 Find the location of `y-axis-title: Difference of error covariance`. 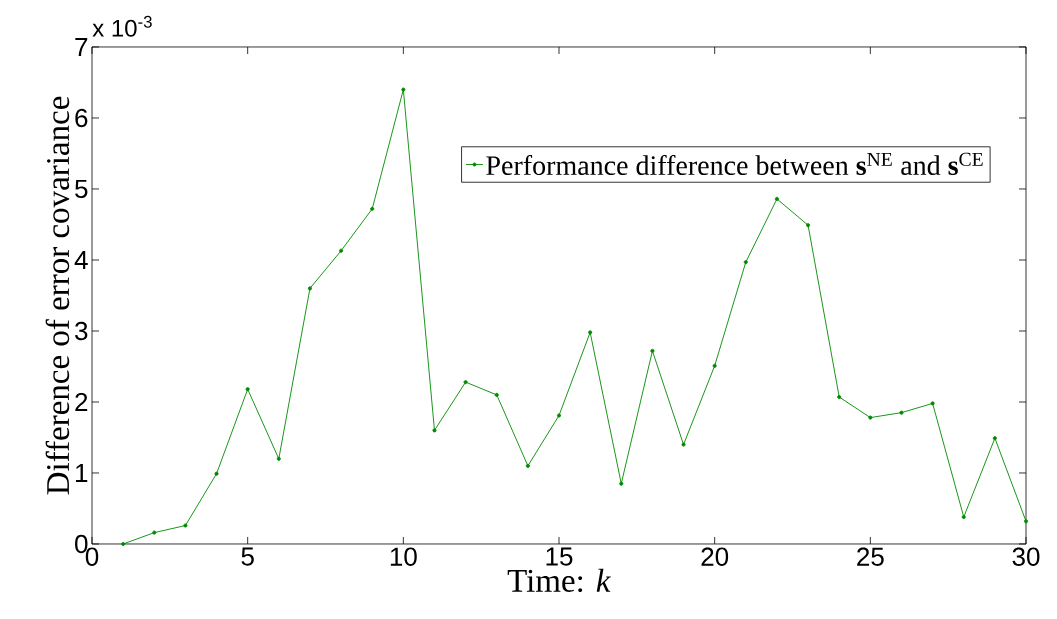

y-axis-title: Difference of error covariance is located at coordinates (57, 295).